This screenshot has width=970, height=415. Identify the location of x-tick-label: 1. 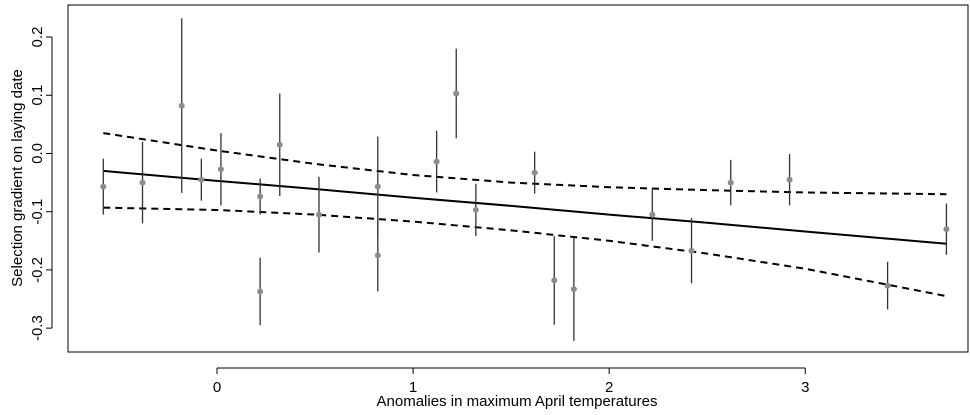
(413, 387).